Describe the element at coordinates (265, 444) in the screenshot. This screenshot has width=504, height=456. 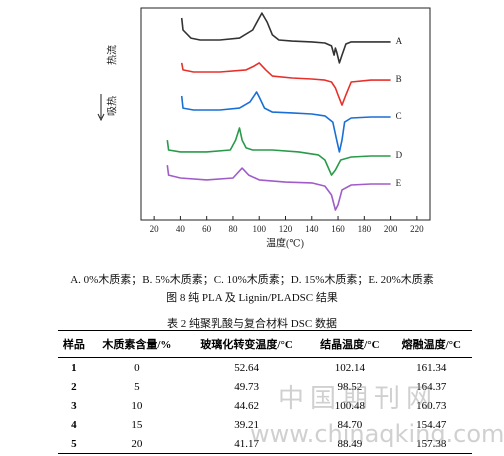
I see `table-row: 5 20 41.17 88.49 157.38` at that location.